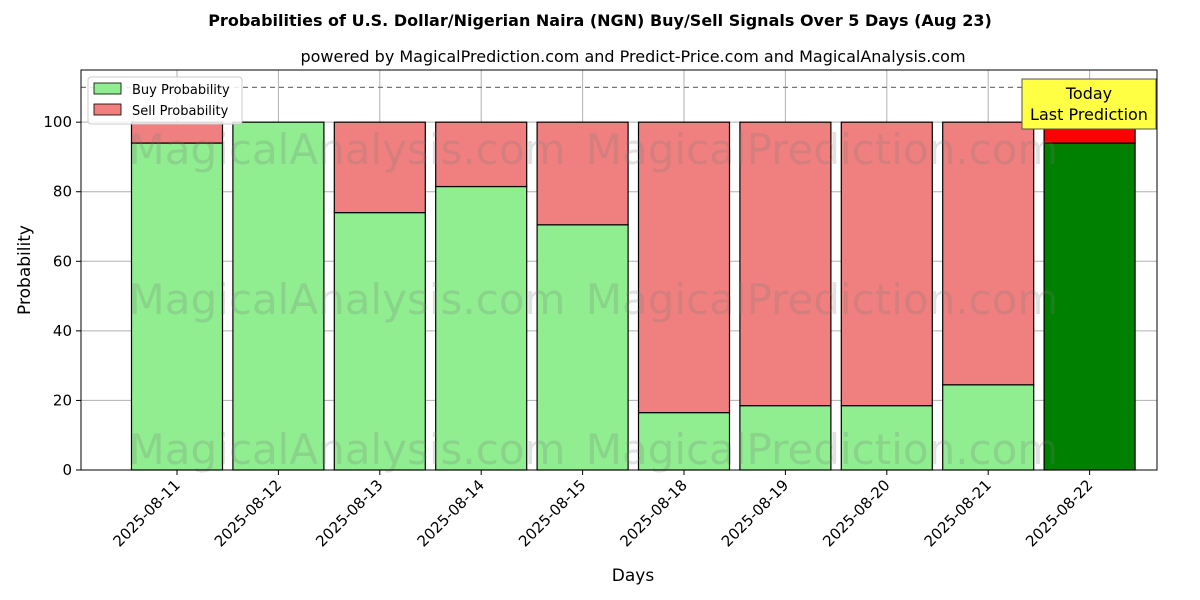 The width and height of the screenshot is (1200, 600). Describe the element at coordinates (180, 111) in the screenshot. I see `legend-sell-label: Sell Probability` at that location.